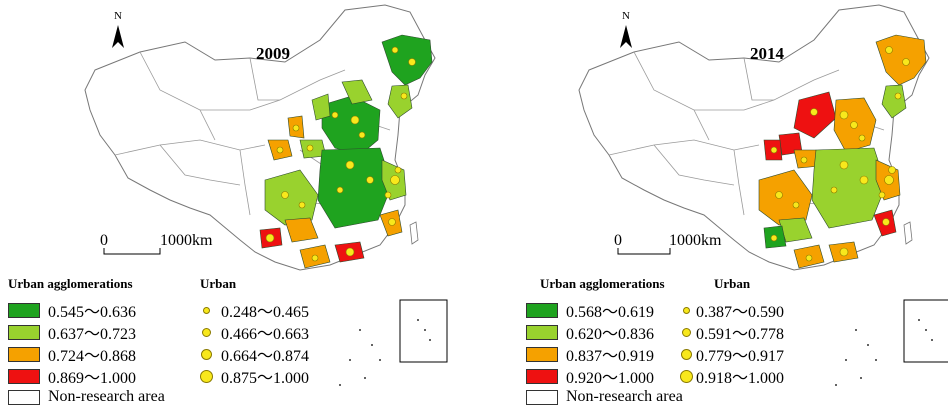 This screenshot has height=410, width=948. I want to click on legend-urban-item: 0.779～0.917, so click(732, 354).